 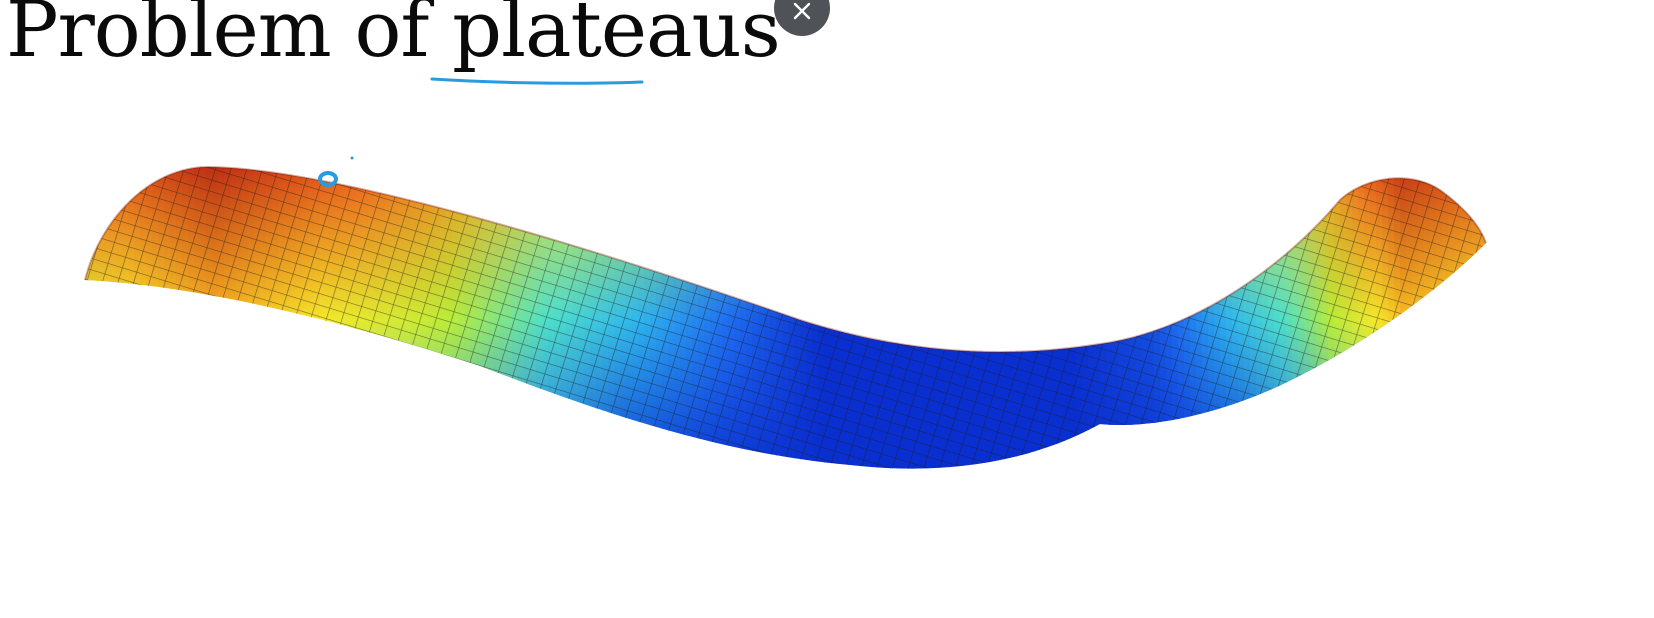 What do you see at coordinates (802, 11) in the screenshot?
I see `close-icon` at bounding box center [802, 11].